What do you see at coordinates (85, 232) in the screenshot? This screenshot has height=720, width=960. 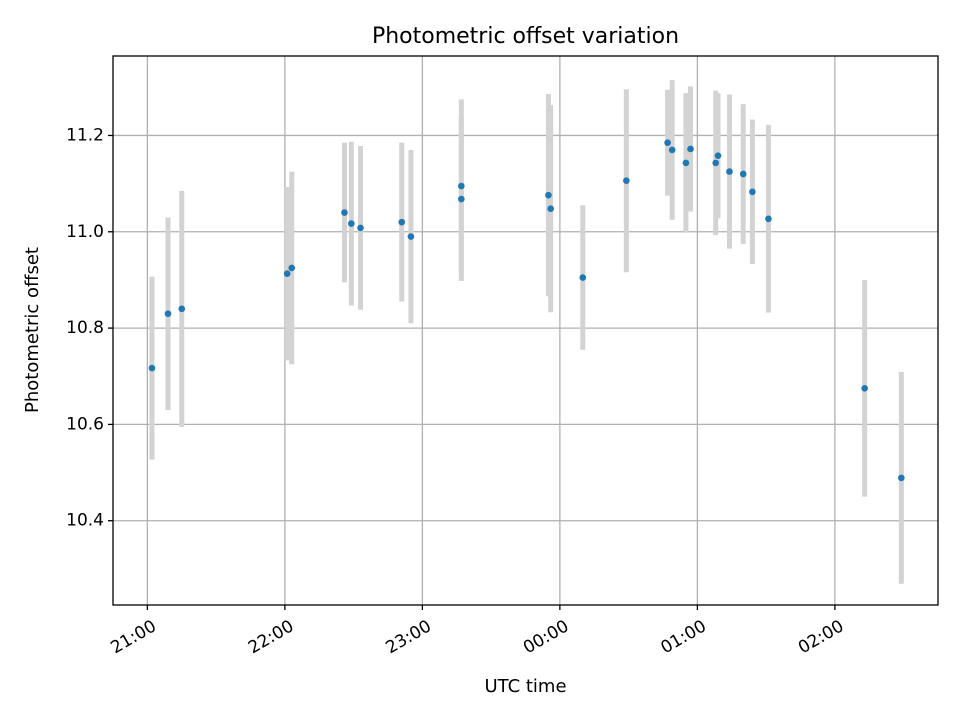 I see `y-tick-label: 11.0` at bounding box center [85, 232].